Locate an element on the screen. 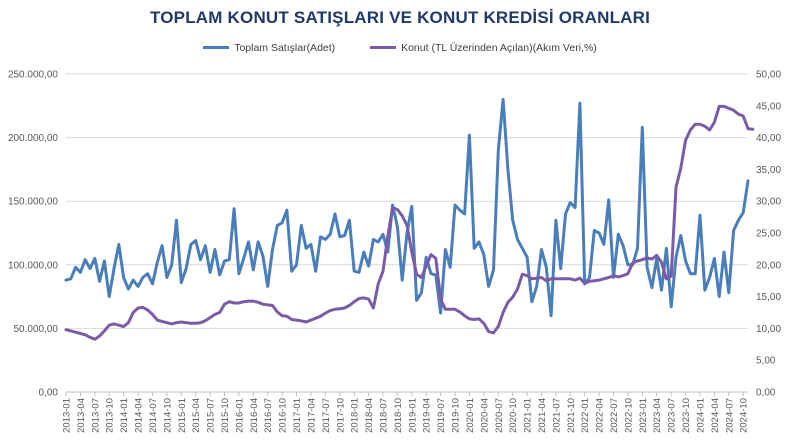  y-right-tick-label: 35,00 is located at coordinates (768, 170).